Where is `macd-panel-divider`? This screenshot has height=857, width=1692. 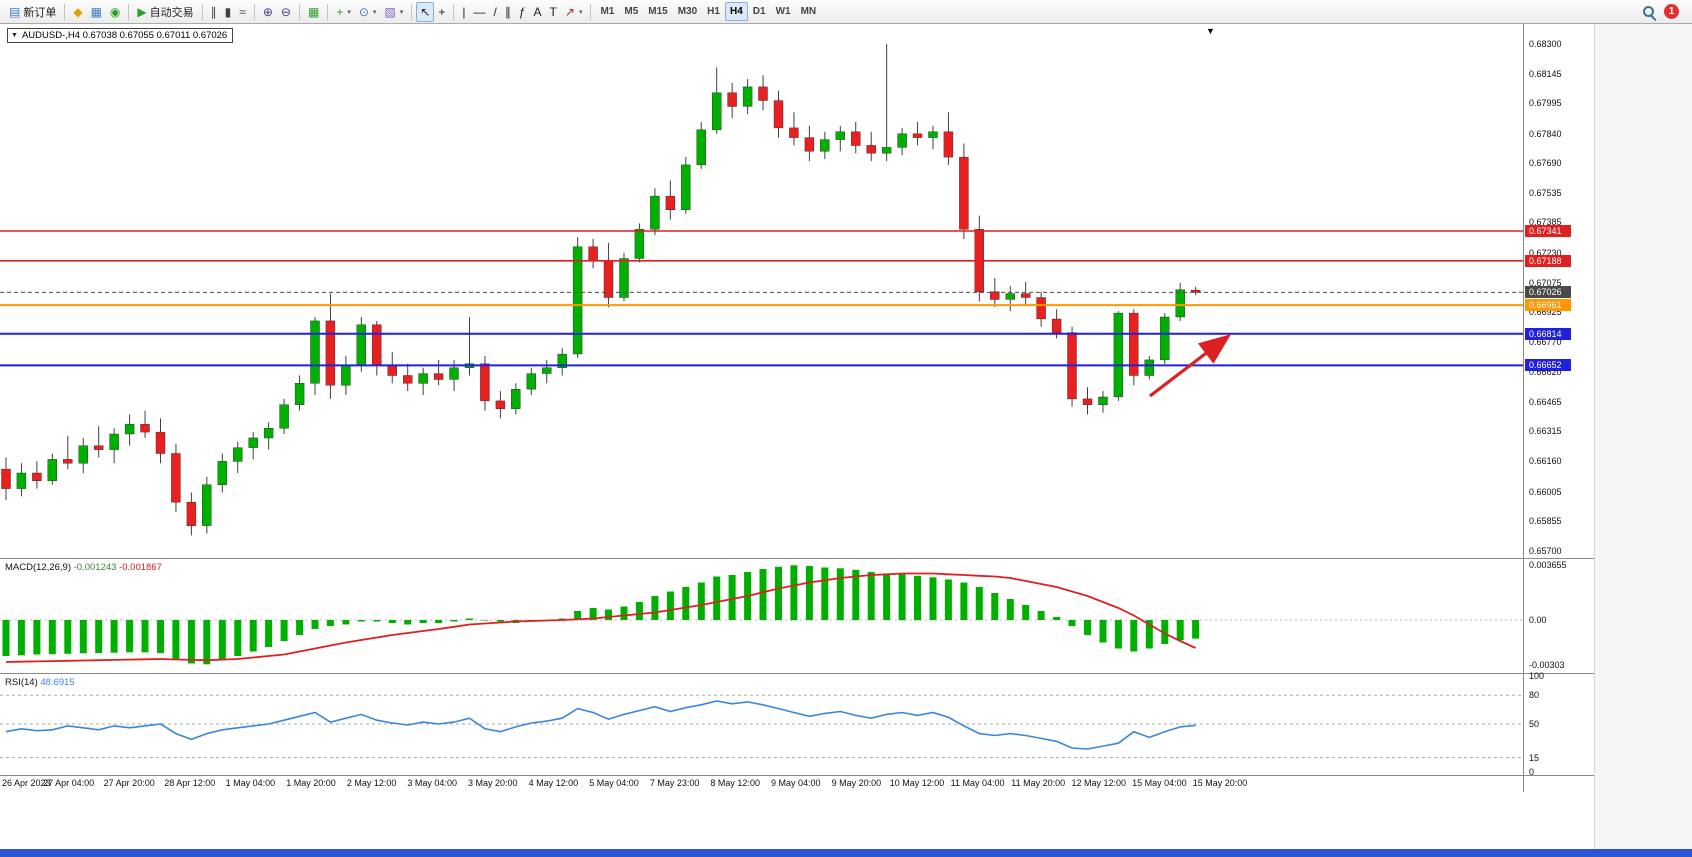
macd-panel-divider is located at coordinates (797, 558).